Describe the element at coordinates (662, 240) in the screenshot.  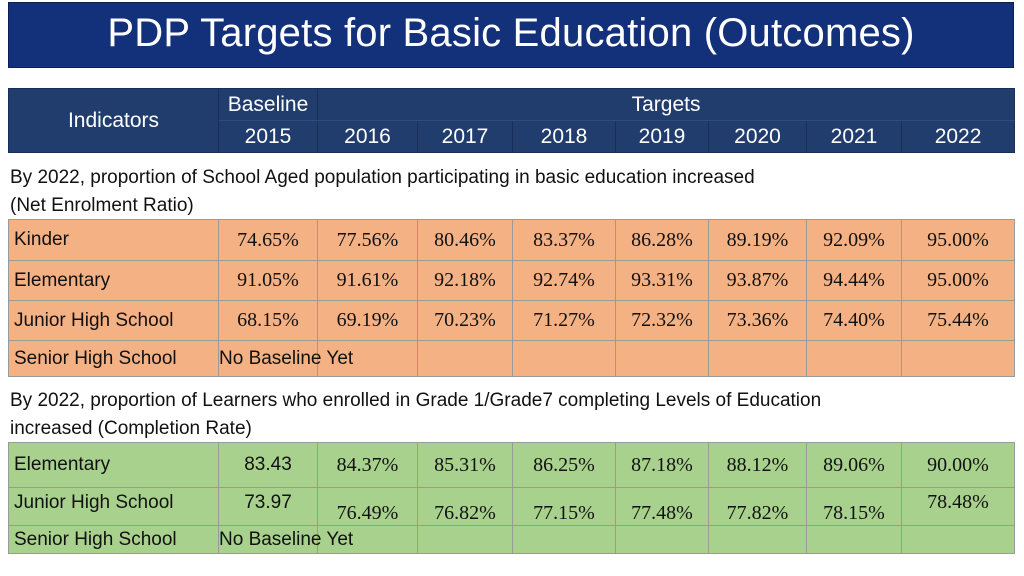
I see `table-cell: 86.28%` at that location.